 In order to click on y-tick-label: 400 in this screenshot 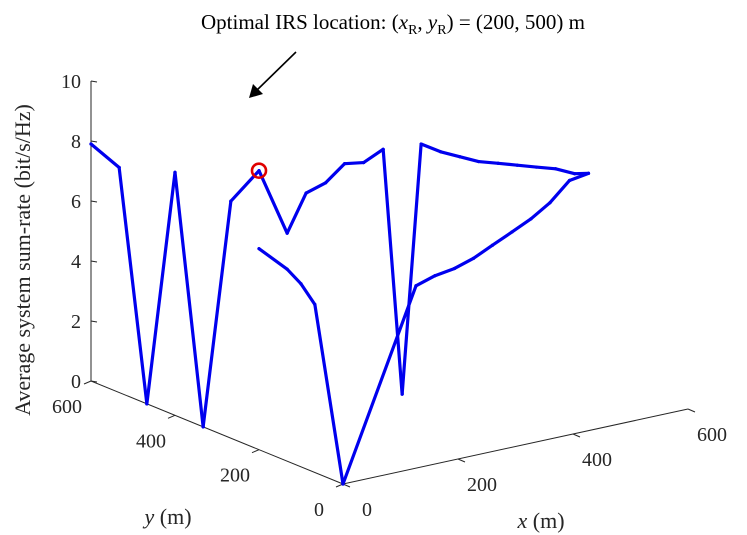, I will do `click(151, 441)`.